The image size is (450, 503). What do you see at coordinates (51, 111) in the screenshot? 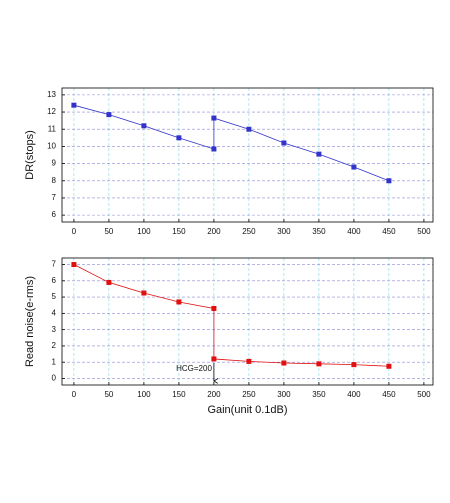
I see `y-tick-label: 12` at bounding box center [51, 111].